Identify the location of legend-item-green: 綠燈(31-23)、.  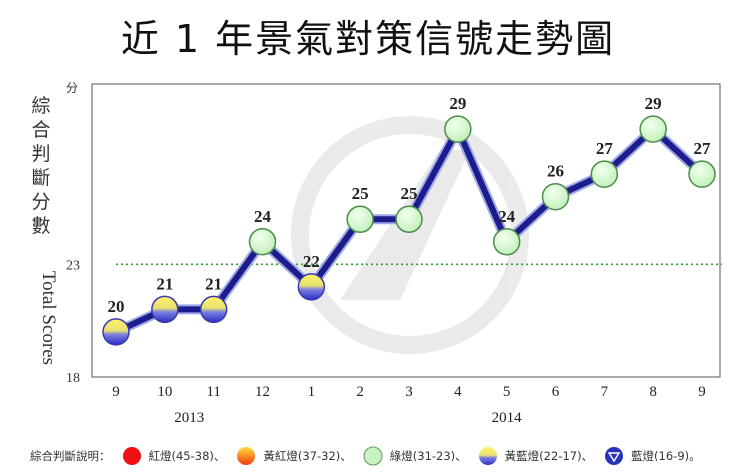
(414, 456).